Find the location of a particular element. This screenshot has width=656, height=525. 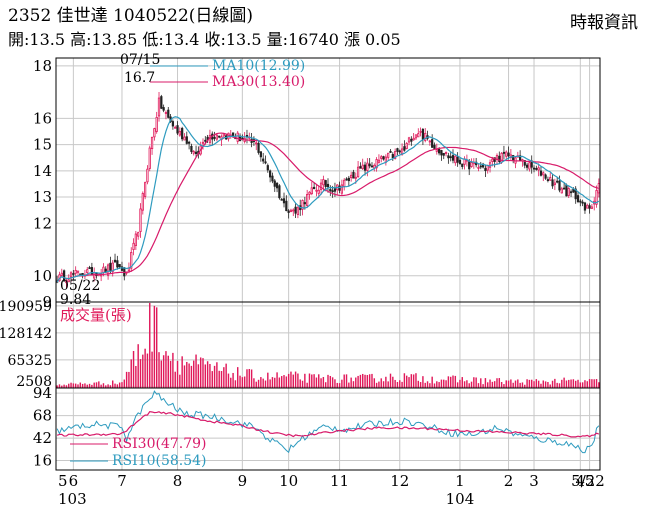

x-month-label: 7 is located at coordinates (122, 481).